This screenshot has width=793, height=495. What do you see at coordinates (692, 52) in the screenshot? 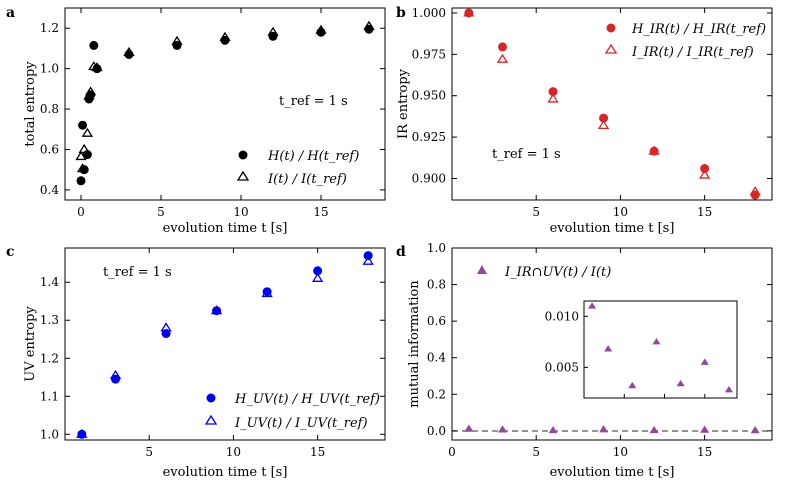
I see `legend-entry: I_IR(t) / I_IR(t_ref)` at bounding box center [692, 52].